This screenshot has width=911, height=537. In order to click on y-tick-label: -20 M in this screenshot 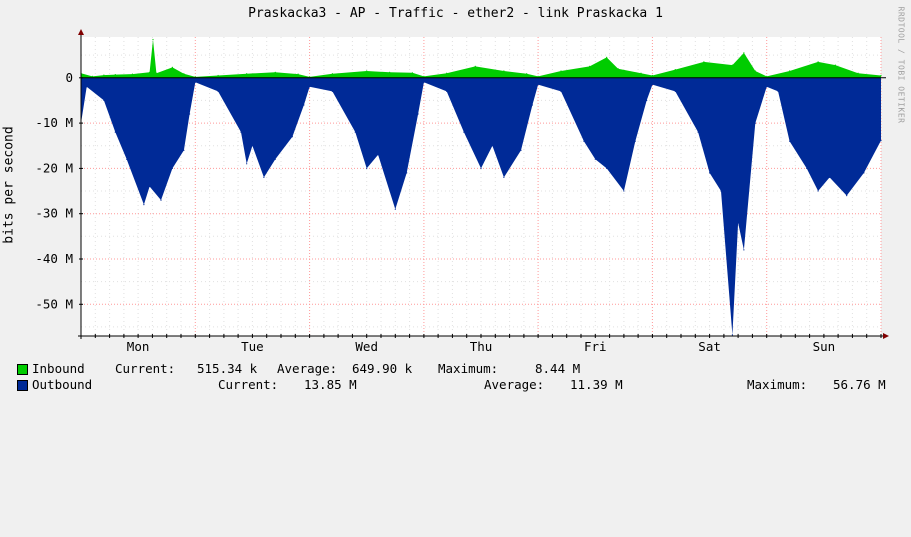, I will do `click(54, 167)`.